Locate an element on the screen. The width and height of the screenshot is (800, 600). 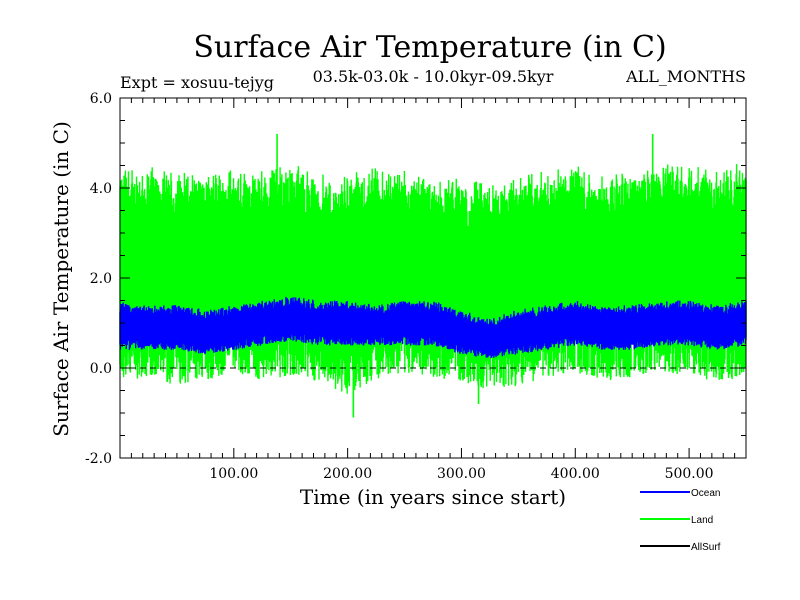
x-tick-label: 100.00 is located at coordinates (233, 474).